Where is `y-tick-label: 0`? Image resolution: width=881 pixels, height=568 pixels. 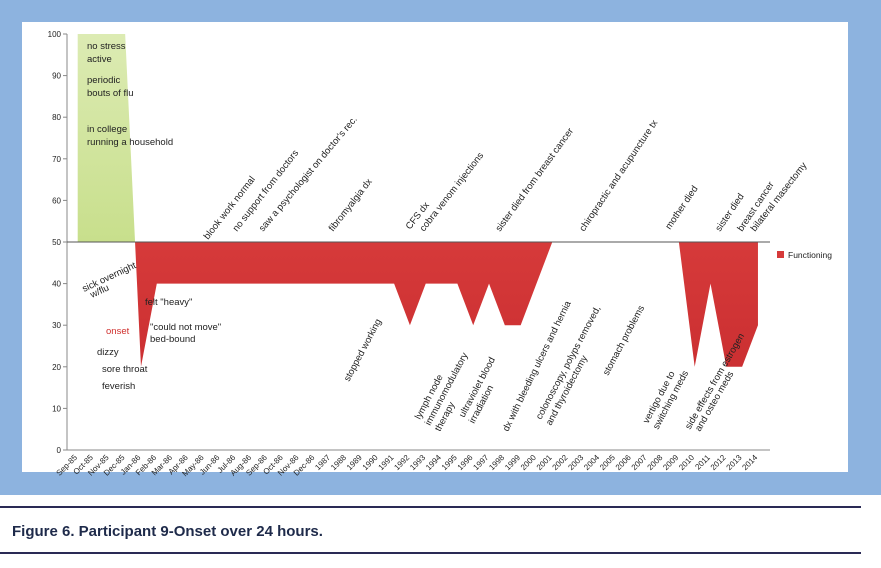 y-tick-label: 0 is located at coordinates (59, 450).